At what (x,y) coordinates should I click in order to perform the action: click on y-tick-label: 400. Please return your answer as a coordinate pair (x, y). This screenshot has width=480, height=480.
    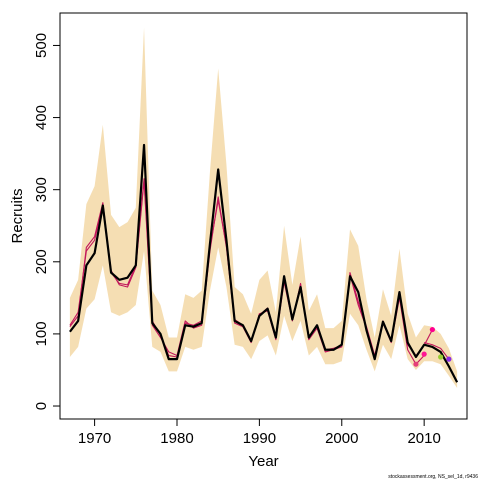
    Looking at the image, I should click on (41, 117).